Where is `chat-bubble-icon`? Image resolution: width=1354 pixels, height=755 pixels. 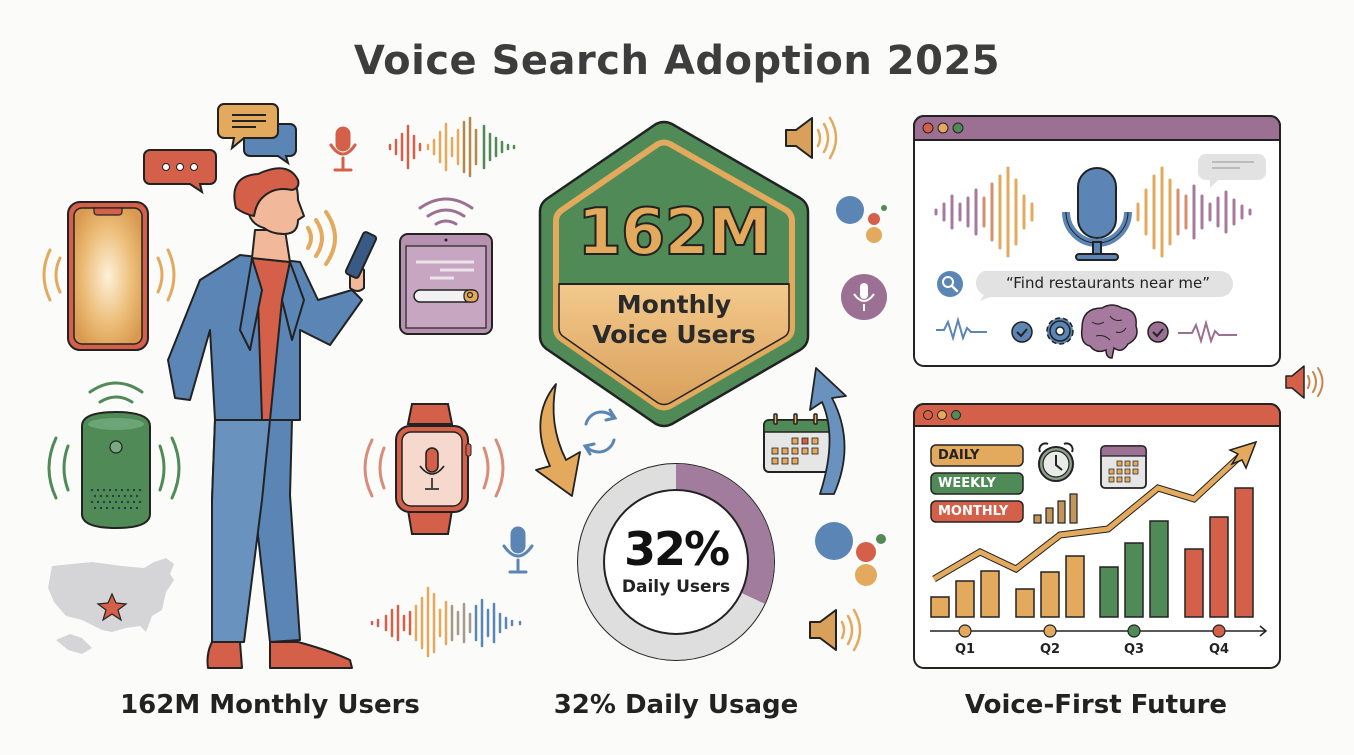 chat-bubble-icon is located at coordinates (220, 149).